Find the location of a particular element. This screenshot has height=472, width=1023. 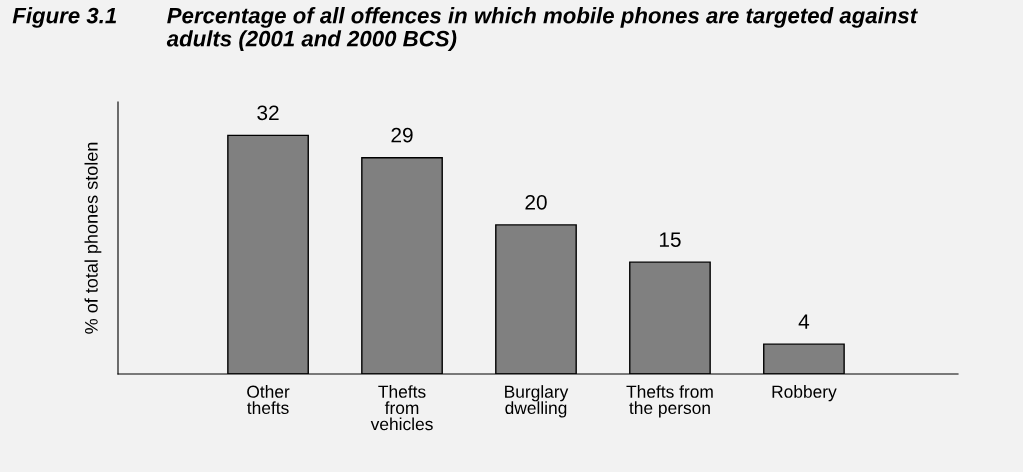

x-tick-label: Thefts from the person is located at coordinates (669, 401).